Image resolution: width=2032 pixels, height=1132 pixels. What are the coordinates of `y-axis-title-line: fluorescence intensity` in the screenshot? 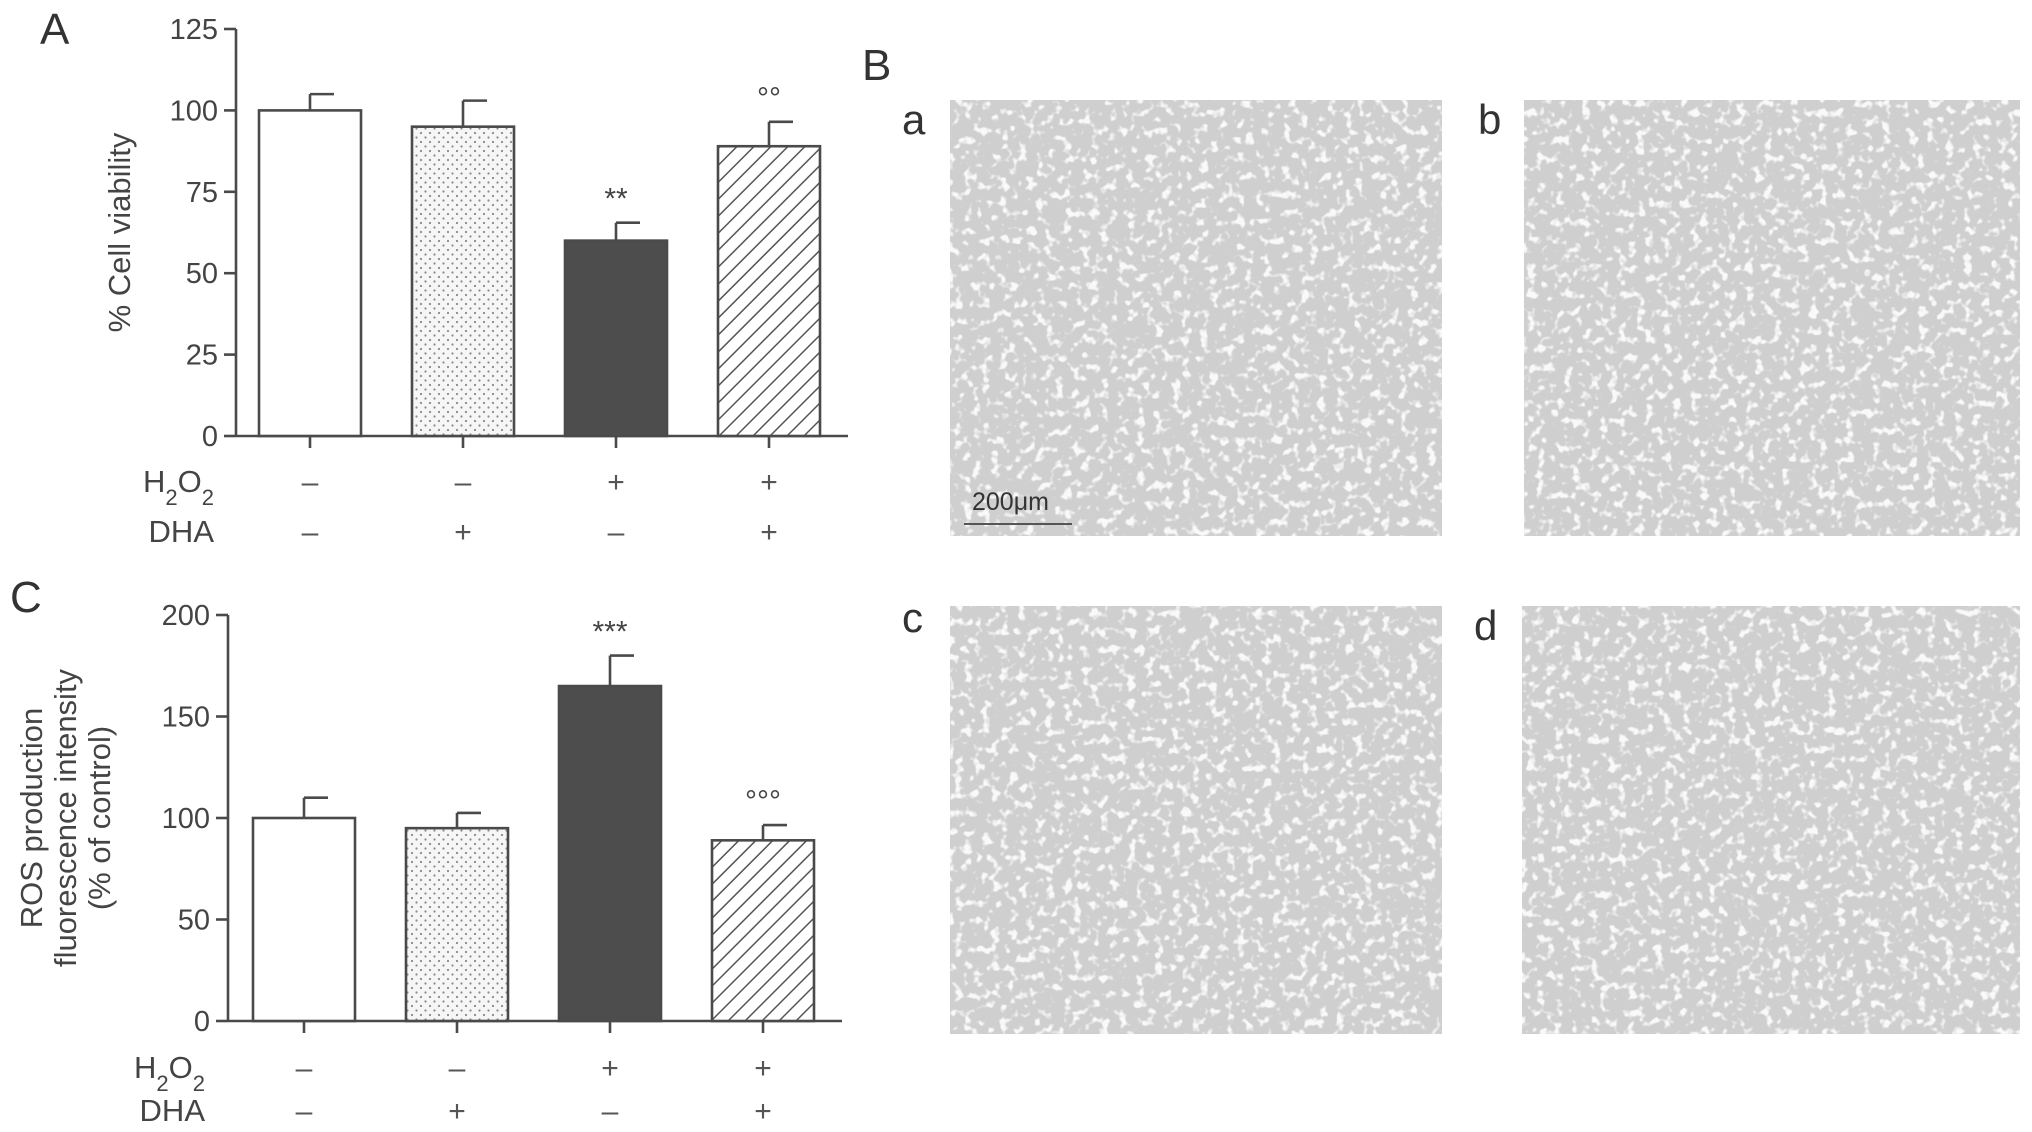 It's located at (65, 817).